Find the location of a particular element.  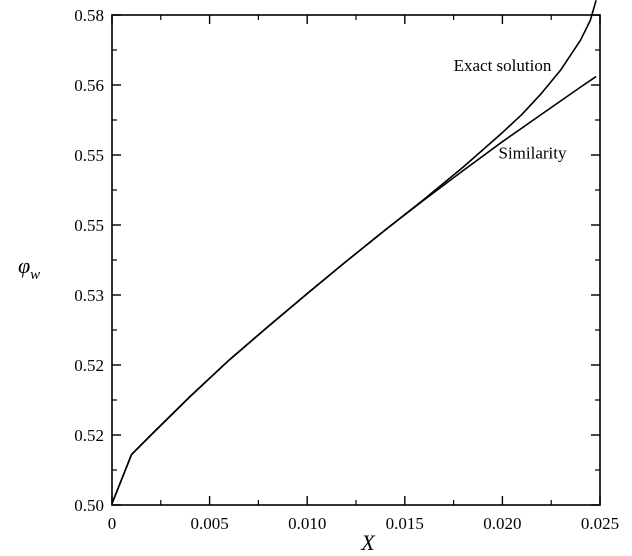

y-axis-label: φw is located at coordinates (29, 268).